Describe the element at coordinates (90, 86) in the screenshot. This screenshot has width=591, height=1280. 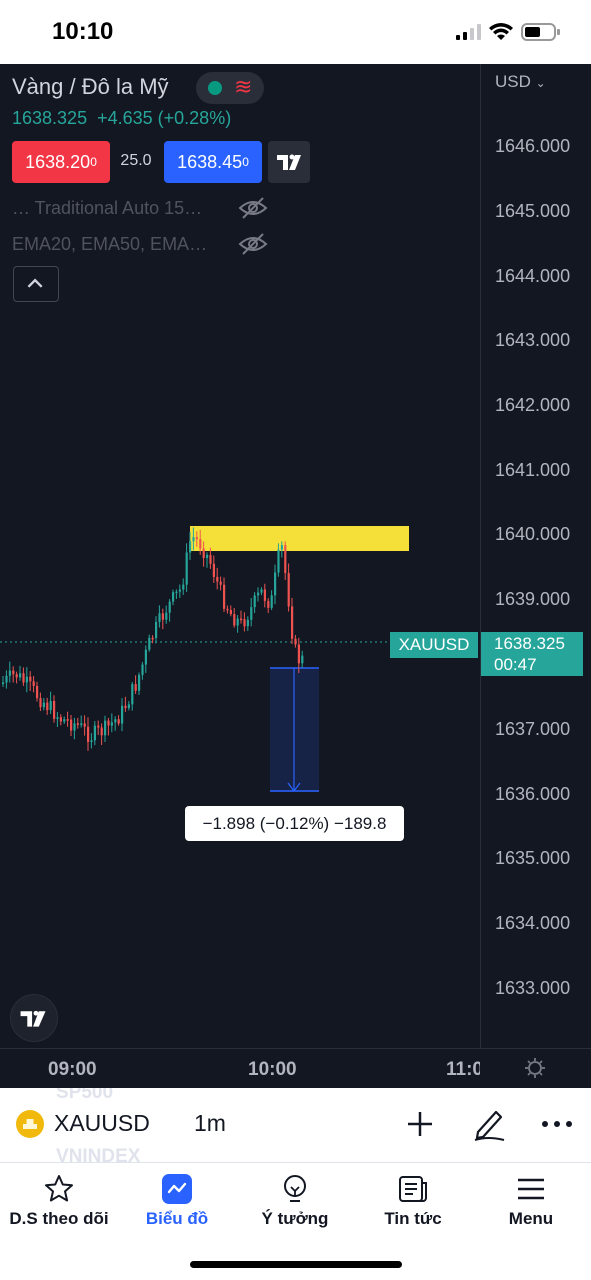
I see `symbol-title: Vàng / Đô la Mỹ` at that location.